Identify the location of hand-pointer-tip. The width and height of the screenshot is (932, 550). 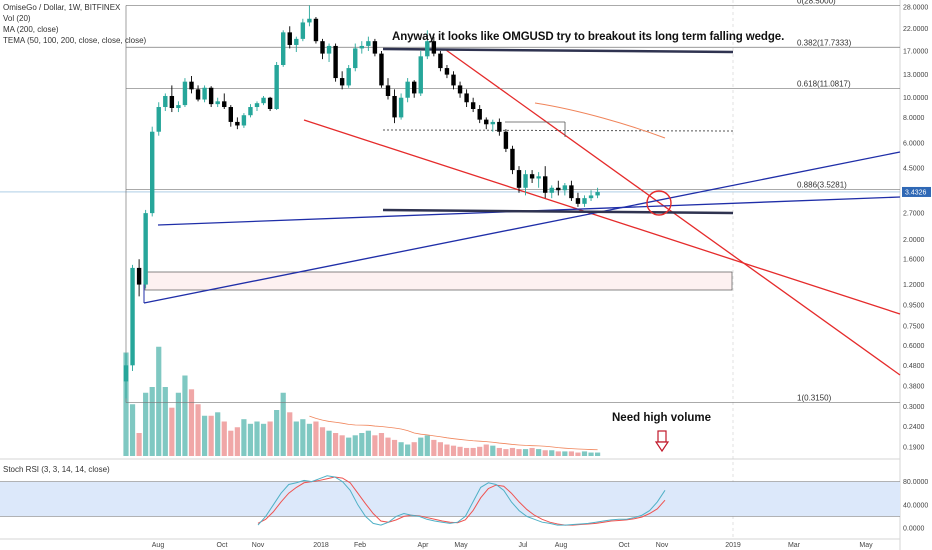
(662, 447).